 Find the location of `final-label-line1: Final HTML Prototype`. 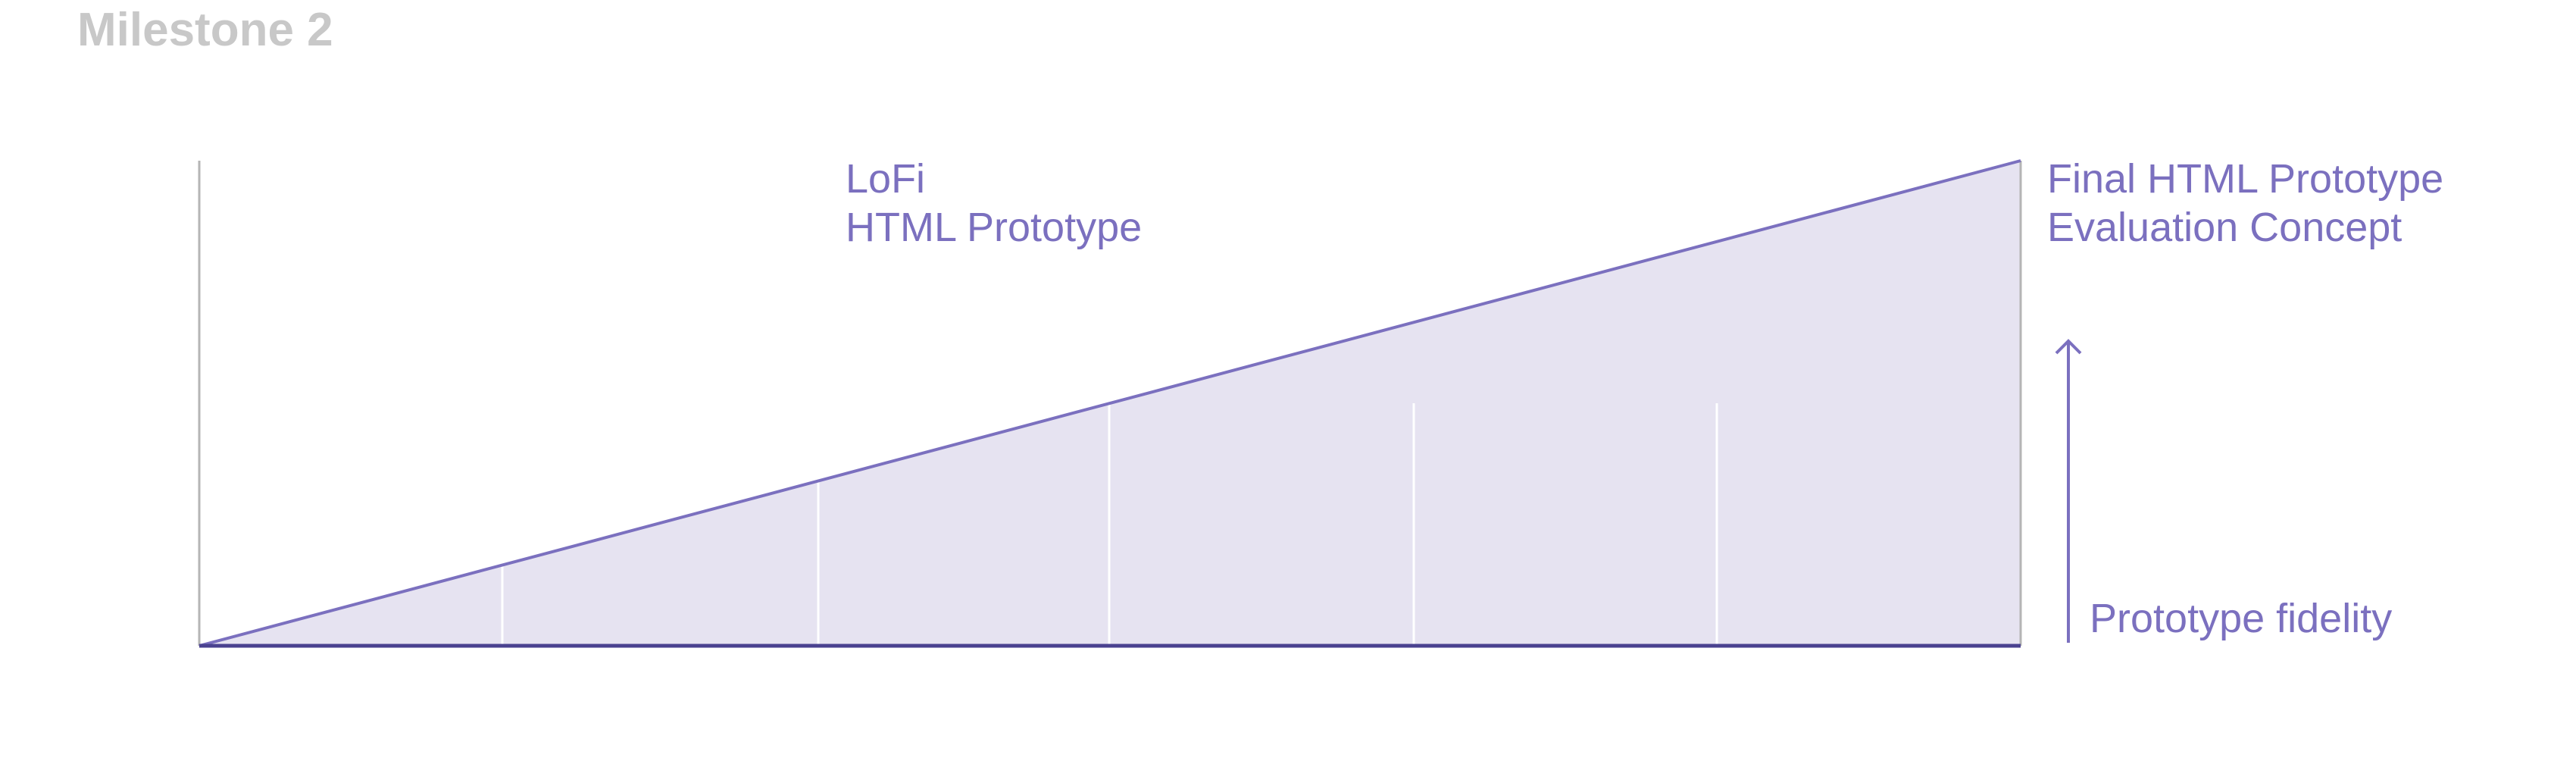

final-label-line1: Final HTML Prototype is located at coordinates (2245, 179).